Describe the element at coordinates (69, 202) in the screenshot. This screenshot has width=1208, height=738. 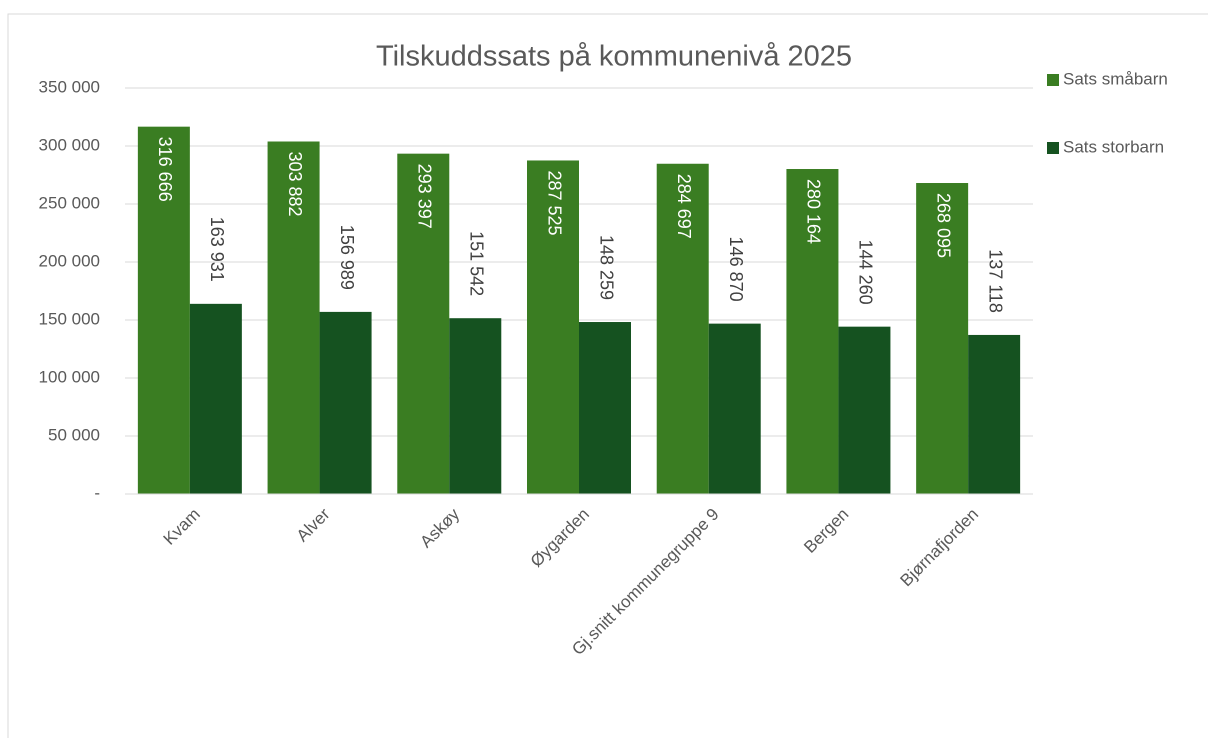
I see `y-tick-label: 250 000` at that location.